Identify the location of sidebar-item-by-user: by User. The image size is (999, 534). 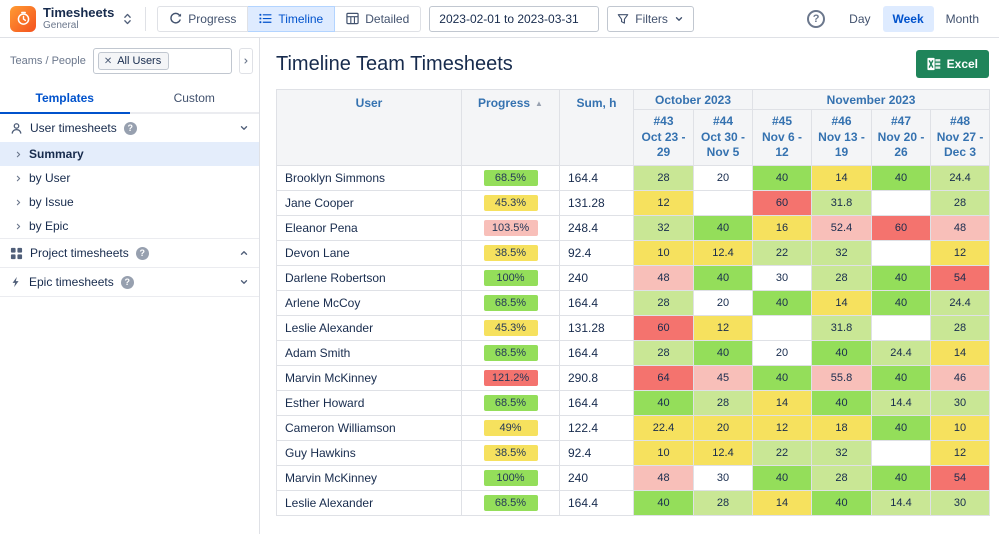
(129, 178).